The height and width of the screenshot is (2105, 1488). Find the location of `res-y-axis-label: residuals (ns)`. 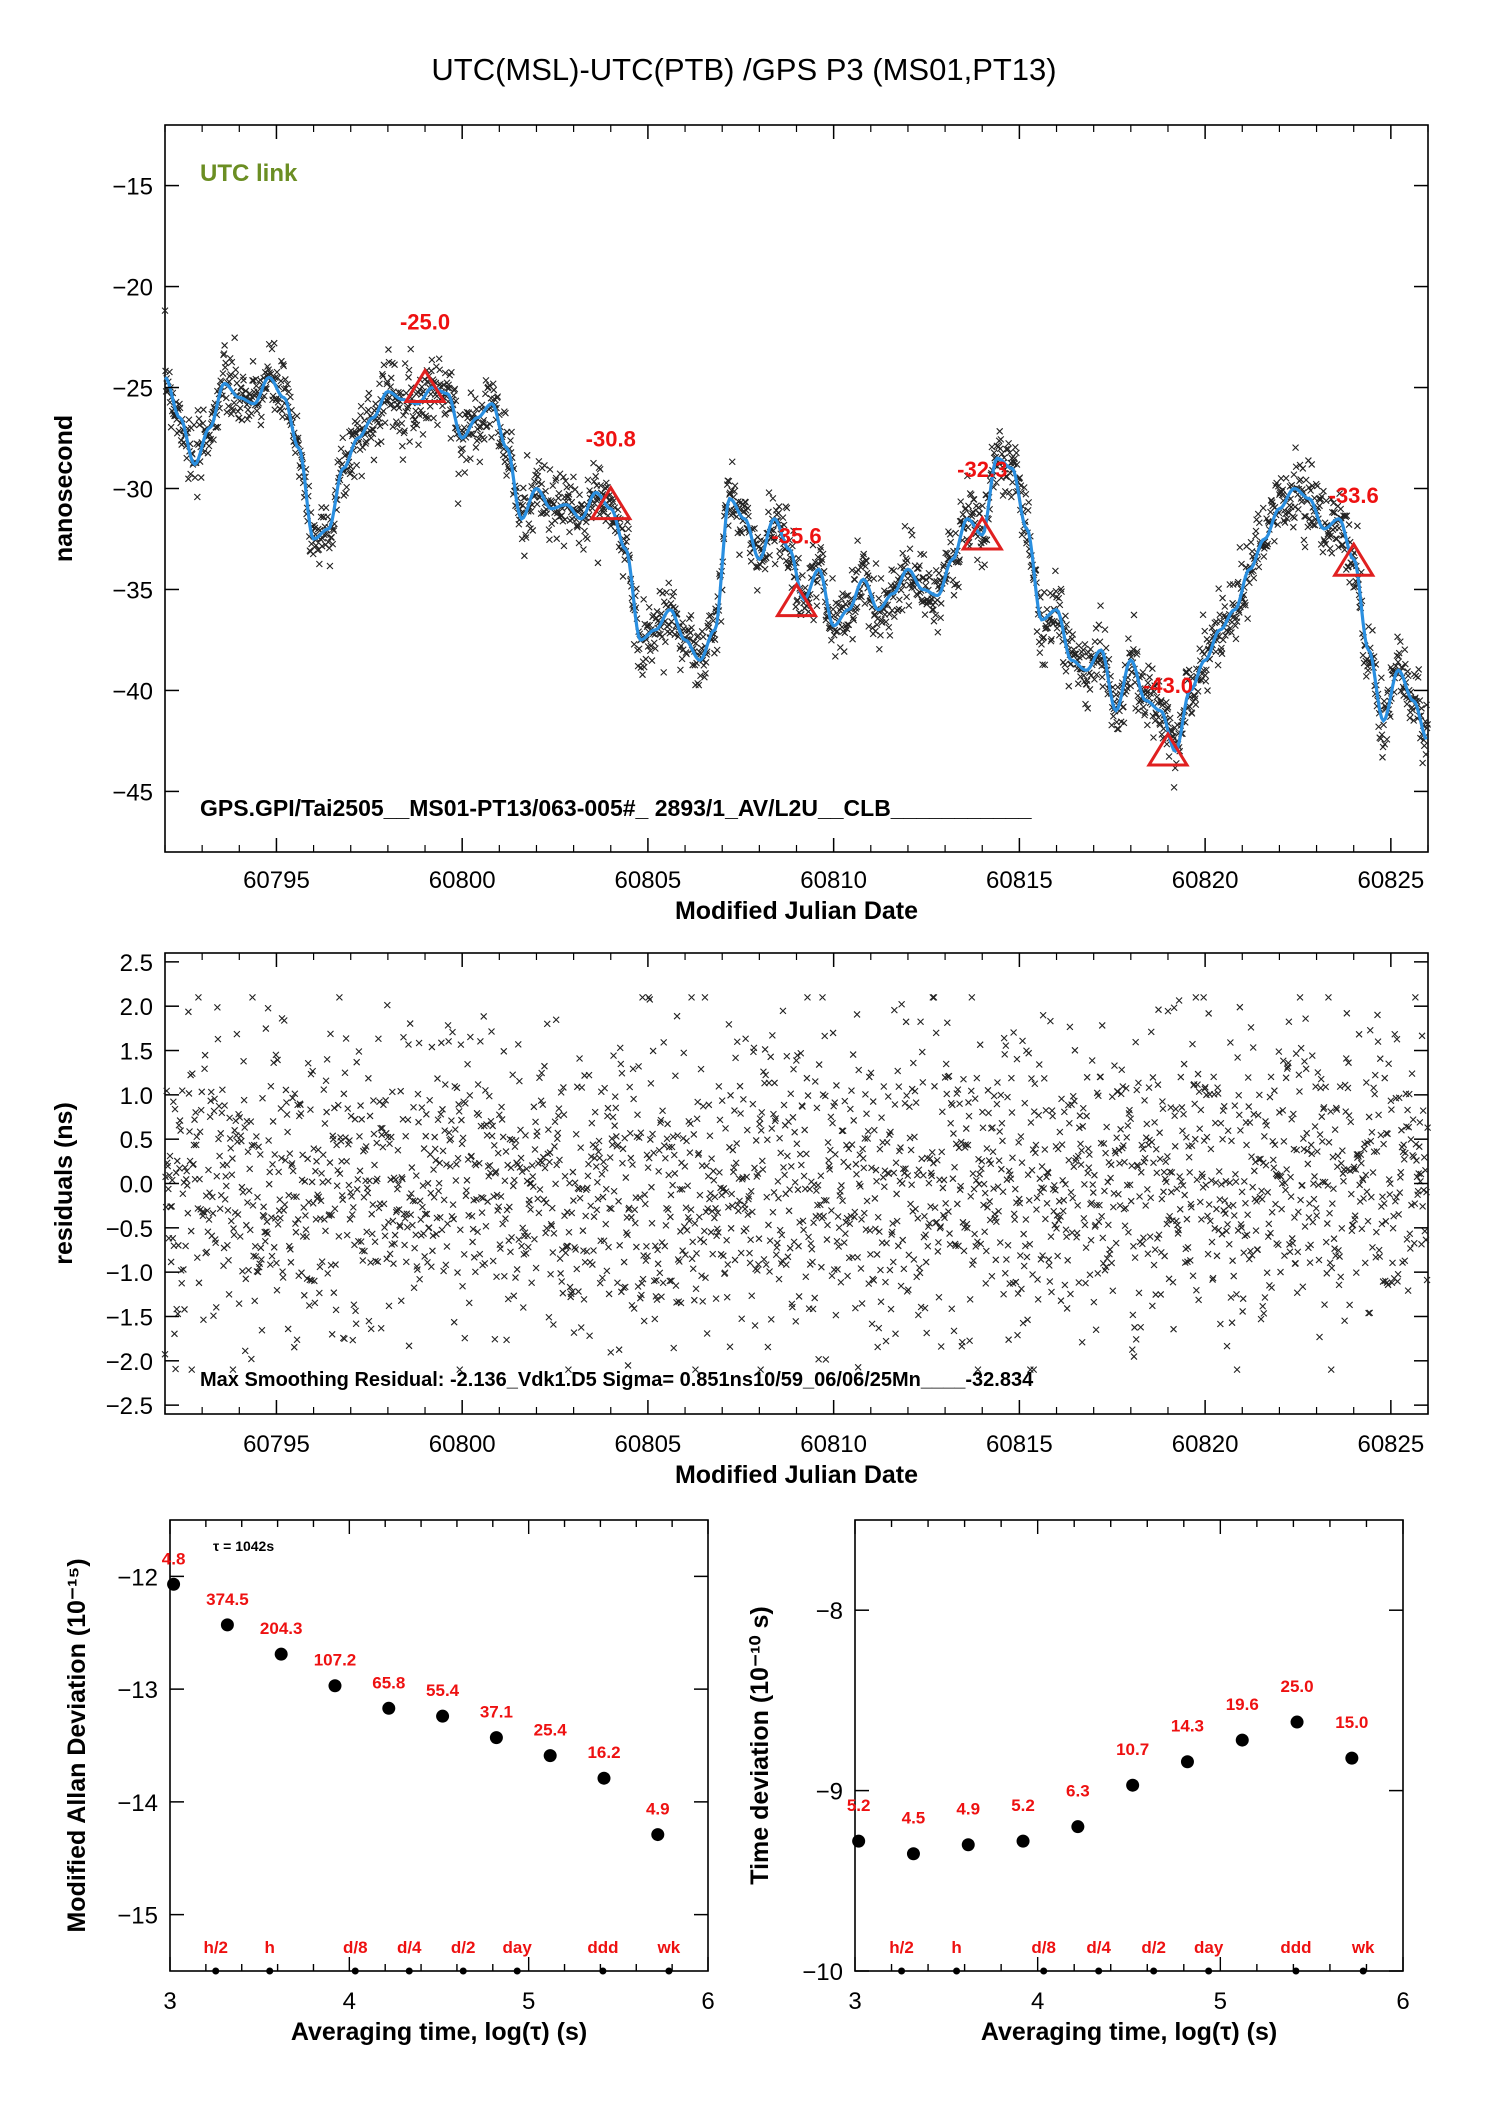

res-y-axis-label: residuals (ns) is located at coordinates (64, 1183).